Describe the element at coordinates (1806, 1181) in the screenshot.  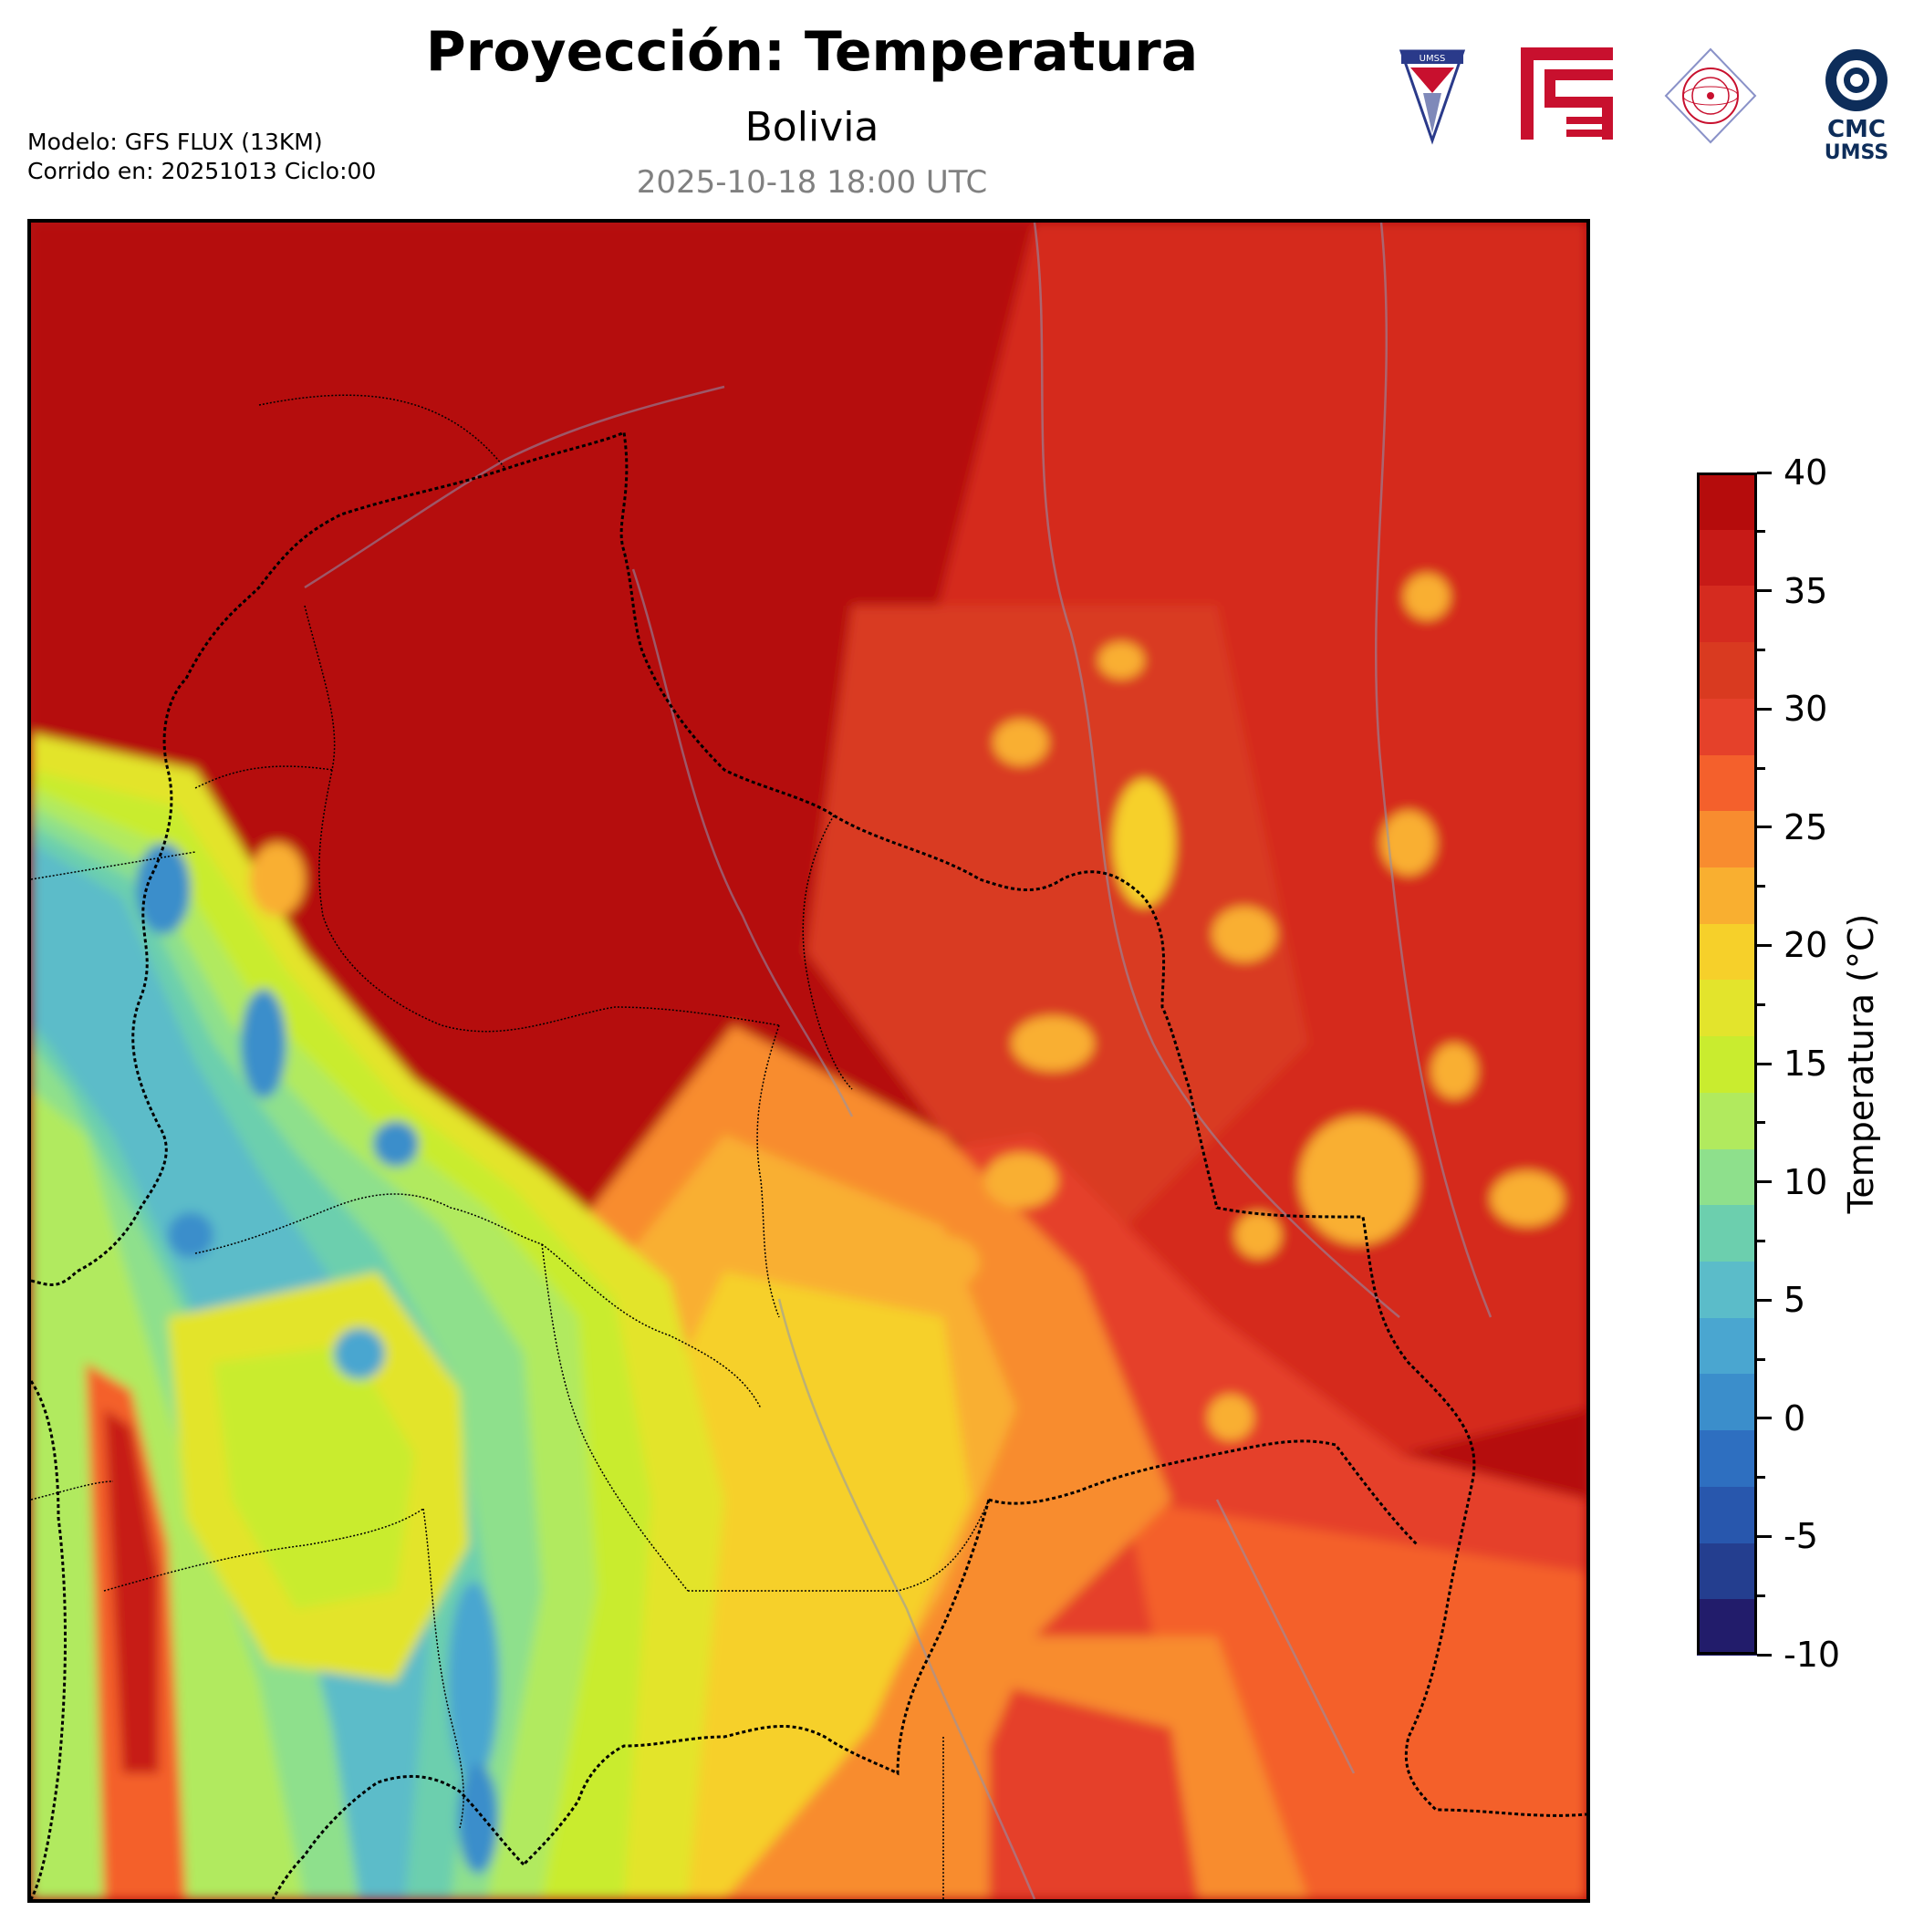
I see `colorbar-tick-label: 10` at that location.